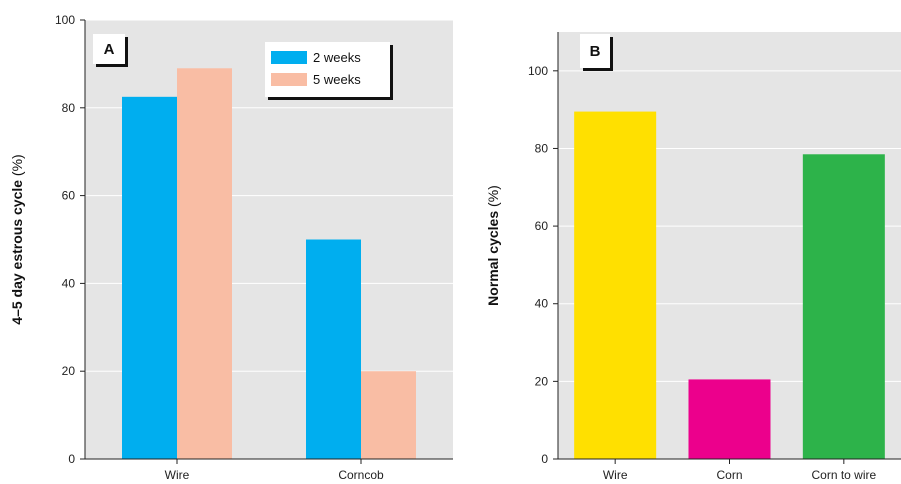  Describe the element at coordinates (729, 475) in the screenshot. I see `x-tick-label: Corn` at that location.